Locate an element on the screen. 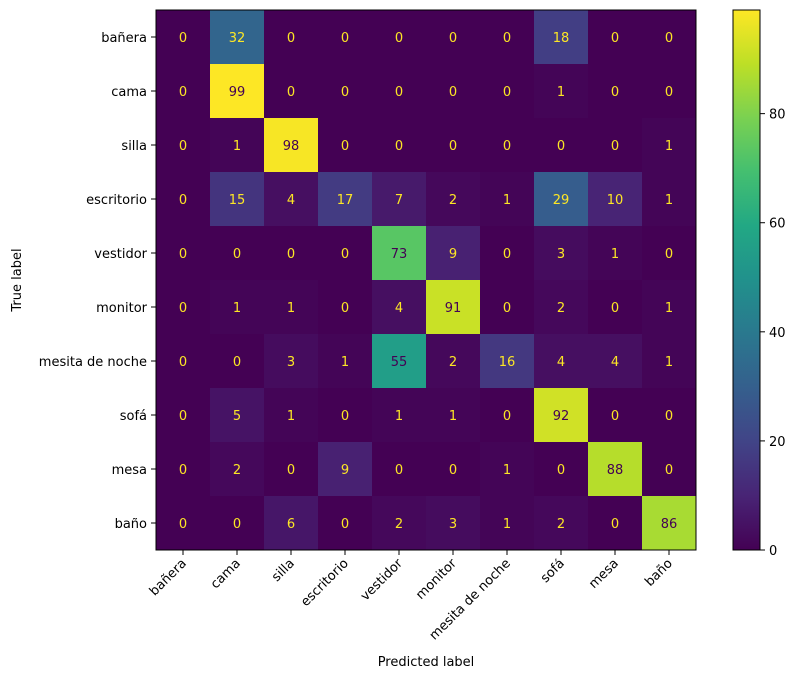 This screenshot has height=679, width=796. y-axis-label: True label is located at coordinates (17, 280).